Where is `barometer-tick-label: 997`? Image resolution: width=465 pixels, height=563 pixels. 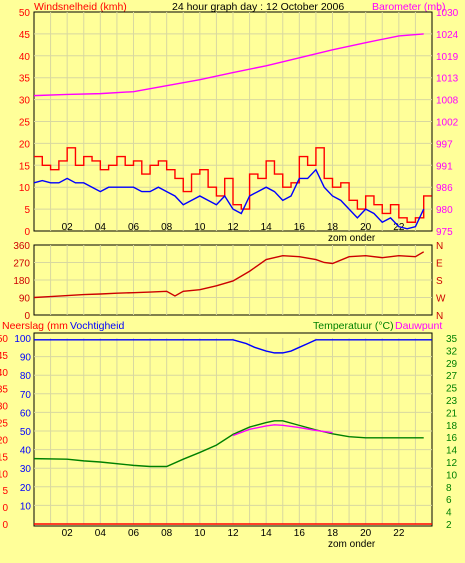
barometer-tick-label: 997 is located at coordinates (444, 144).